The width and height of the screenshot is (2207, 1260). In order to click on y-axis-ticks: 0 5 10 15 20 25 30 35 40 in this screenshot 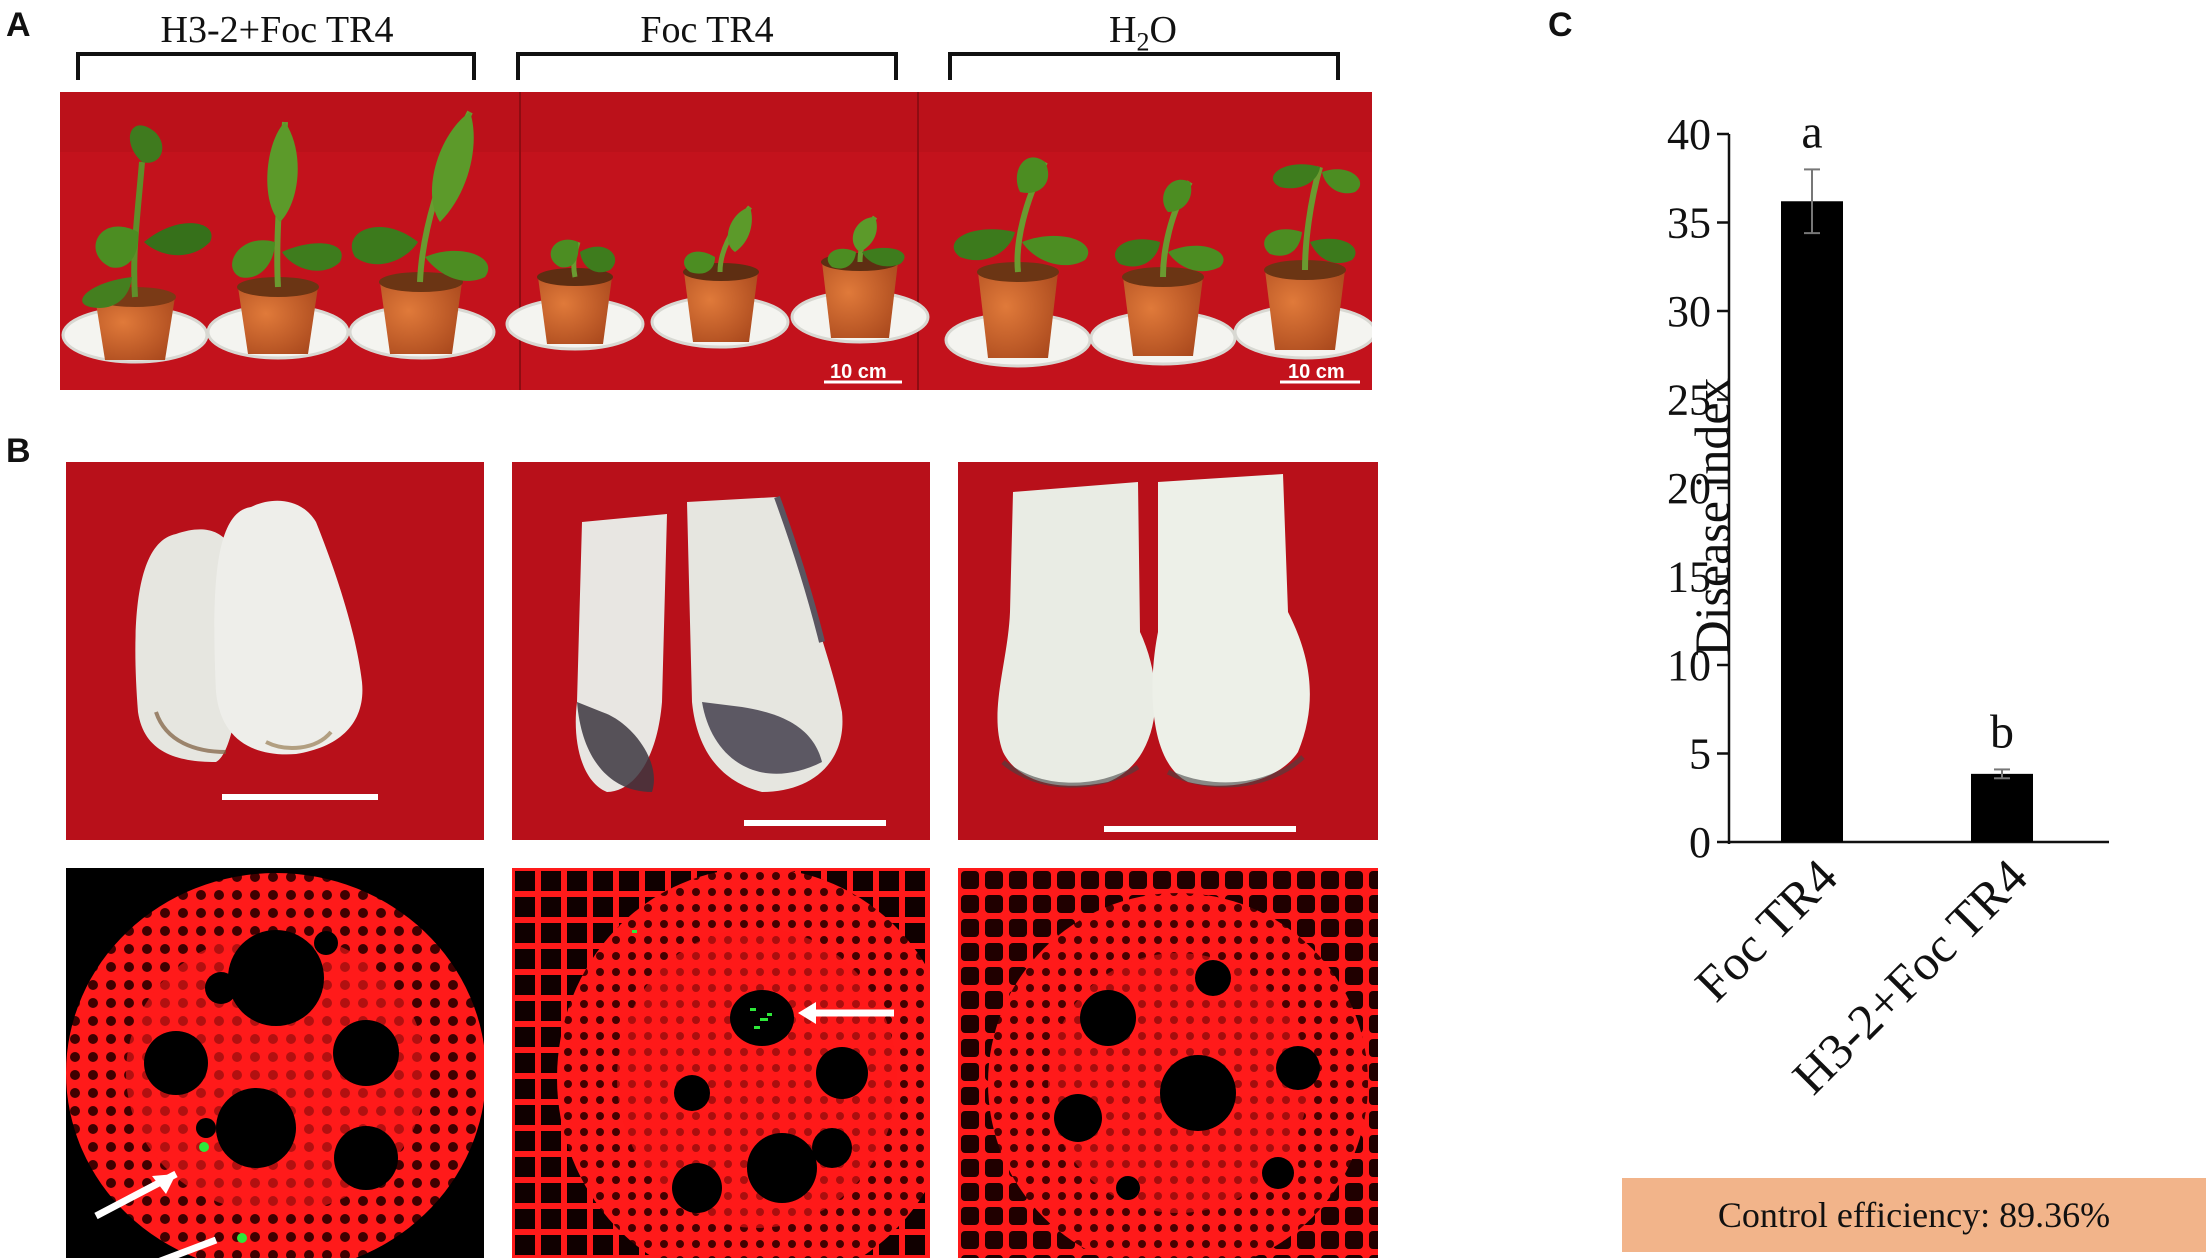, I will do `click(1698, 488)`.